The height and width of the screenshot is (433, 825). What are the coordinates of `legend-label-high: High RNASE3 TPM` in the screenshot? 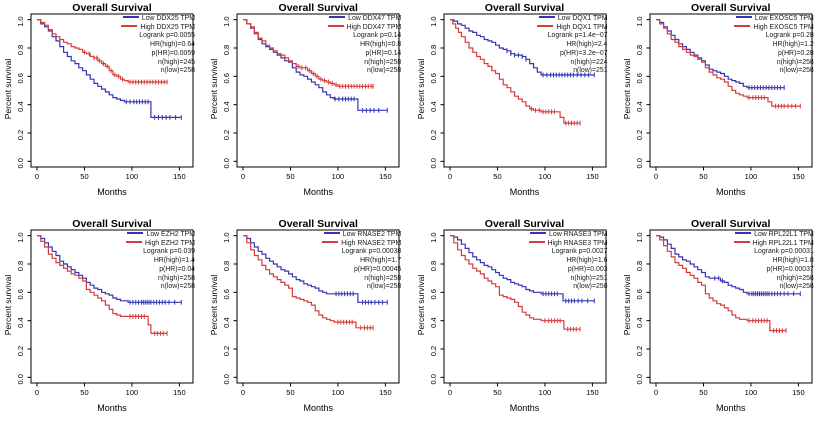 It's located at (577, 243).